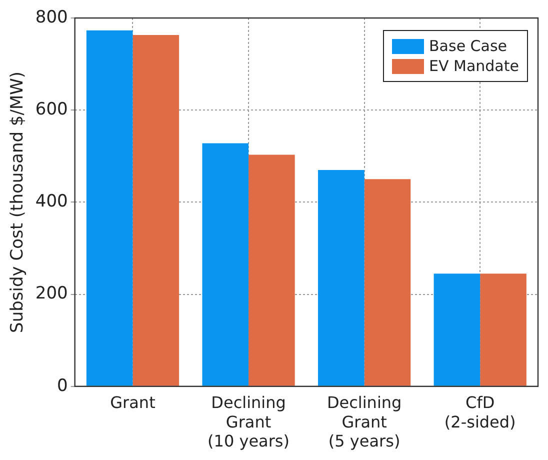  What do you see at coordinates (18, 202) in the screenshot?
I see `y-axis-title: Subsidy Cost (thousand $/MW)` at bounding box center [18, 202].